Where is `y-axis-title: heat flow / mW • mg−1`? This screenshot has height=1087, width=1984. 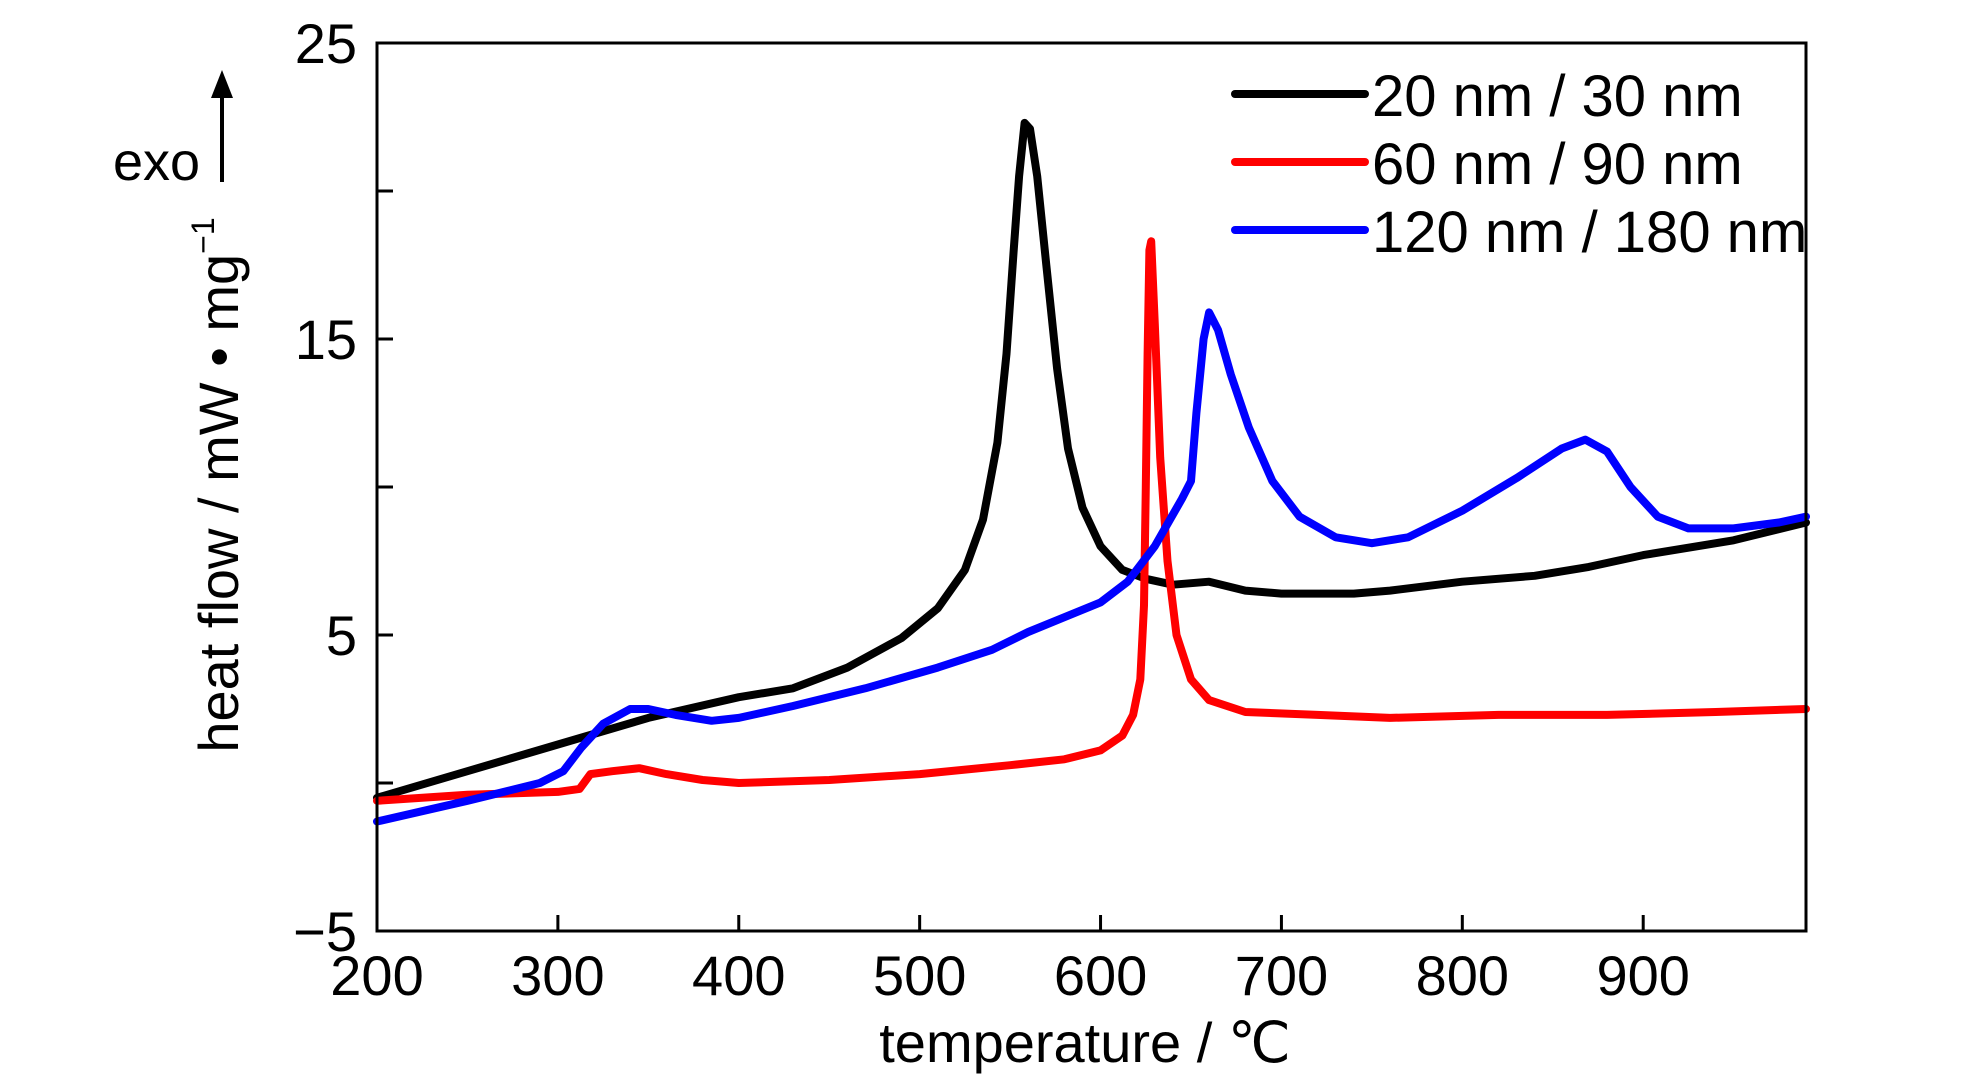
y-axis-title: heat flow / mW • mg−1 is located at coordinates (217, 484).